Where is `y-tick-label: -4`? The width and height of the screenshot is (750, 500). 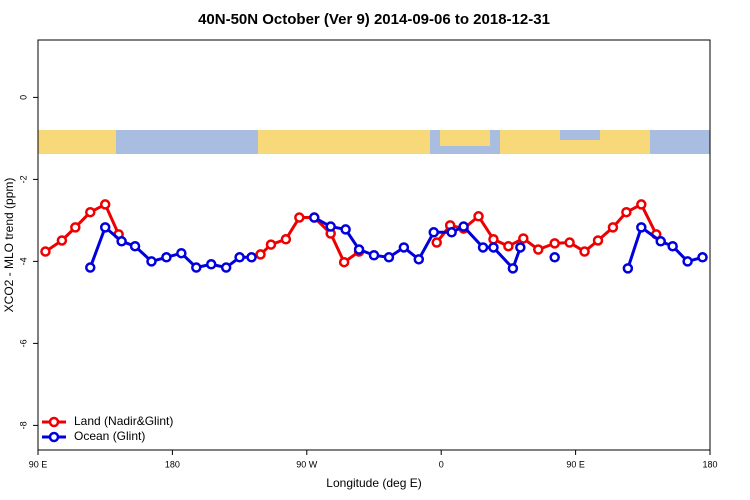 y-tick-label: -4 is located at coordinates (23, 261).